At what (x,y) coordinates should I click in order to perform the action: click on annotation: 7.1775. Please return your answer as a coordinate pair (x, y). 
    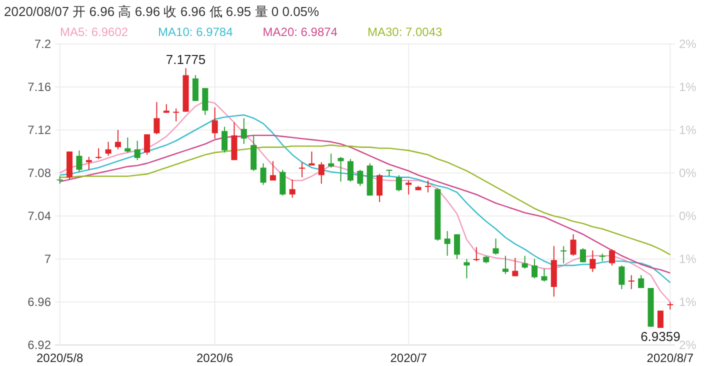
    Looking at the image, I should click on (186, 60).